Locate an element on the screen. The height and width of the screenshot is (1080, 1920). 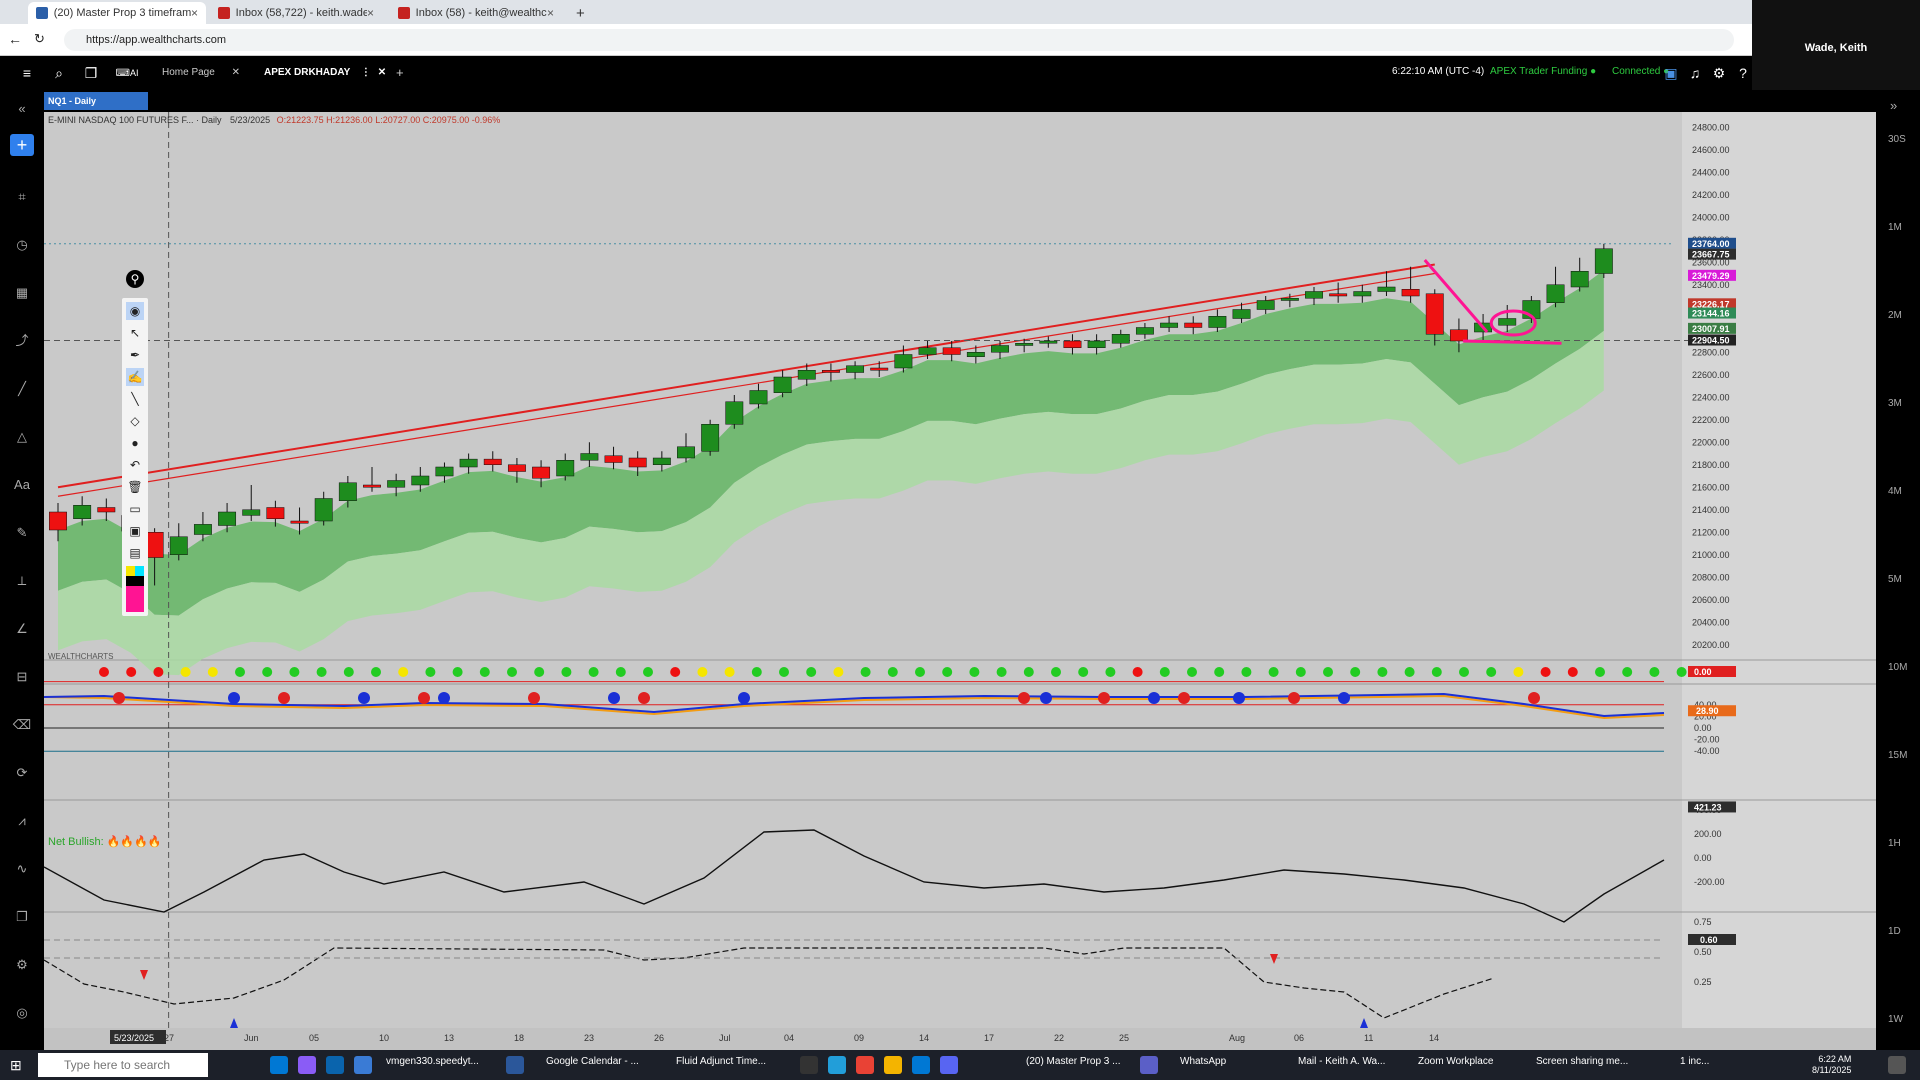
color-black-swatch is located at coordinates (135, 581).